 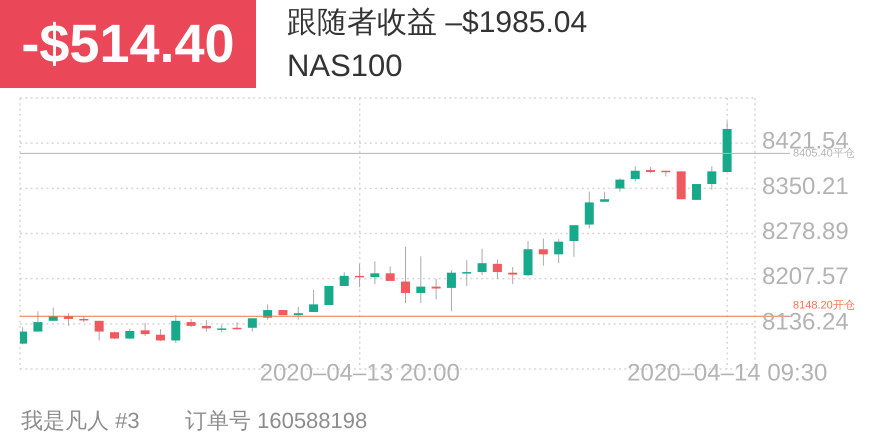 What do you see at coordinates (805, 276) in the screenshot?
I see `y-tick-label: 8207.57` at bounding box center [805, 276].